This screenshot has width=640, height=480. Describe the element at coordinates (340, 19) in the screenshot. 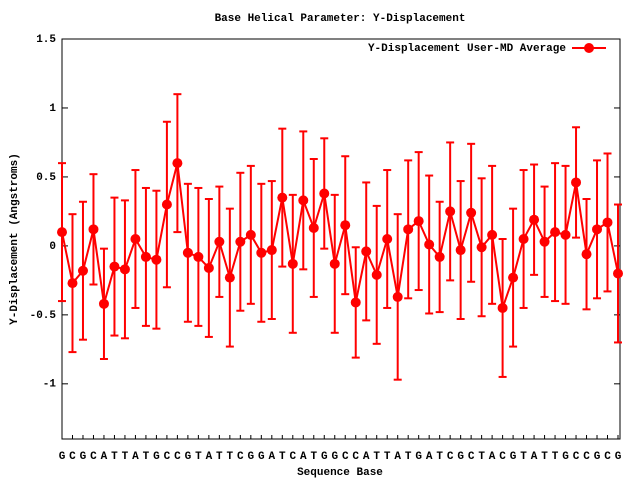

I see `chart-title: Base Helical Parameter: Y-Displacement` at that location.